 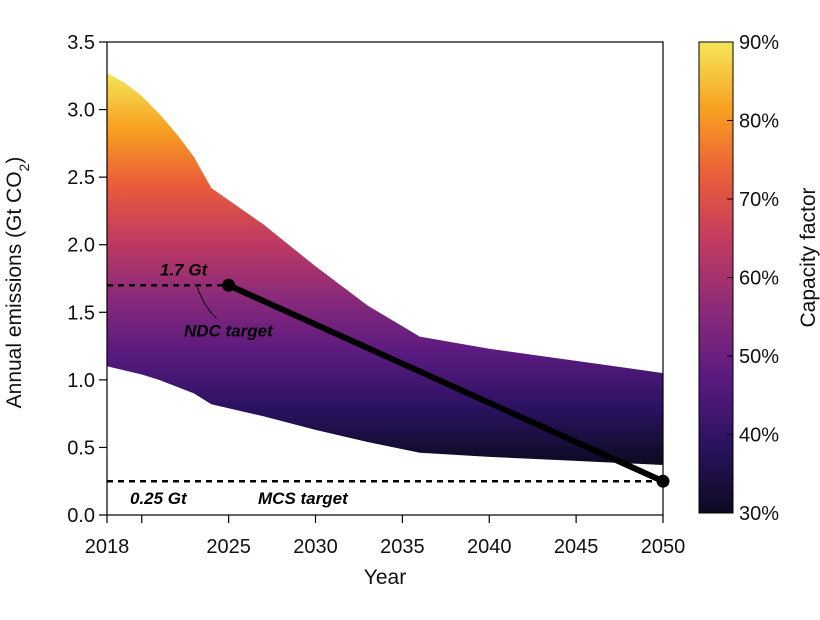 I want to click on x-tick-label: 2035, so click(x=402, y=547).